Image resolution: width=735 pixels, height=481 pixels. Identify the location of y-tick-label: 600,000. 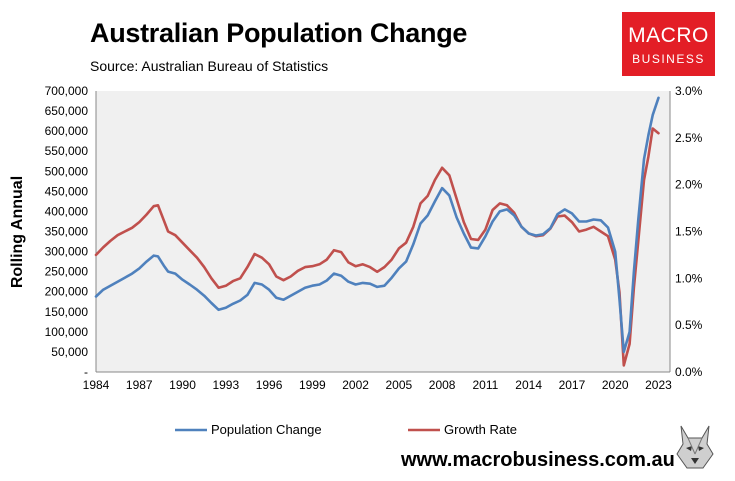
(67, 131).